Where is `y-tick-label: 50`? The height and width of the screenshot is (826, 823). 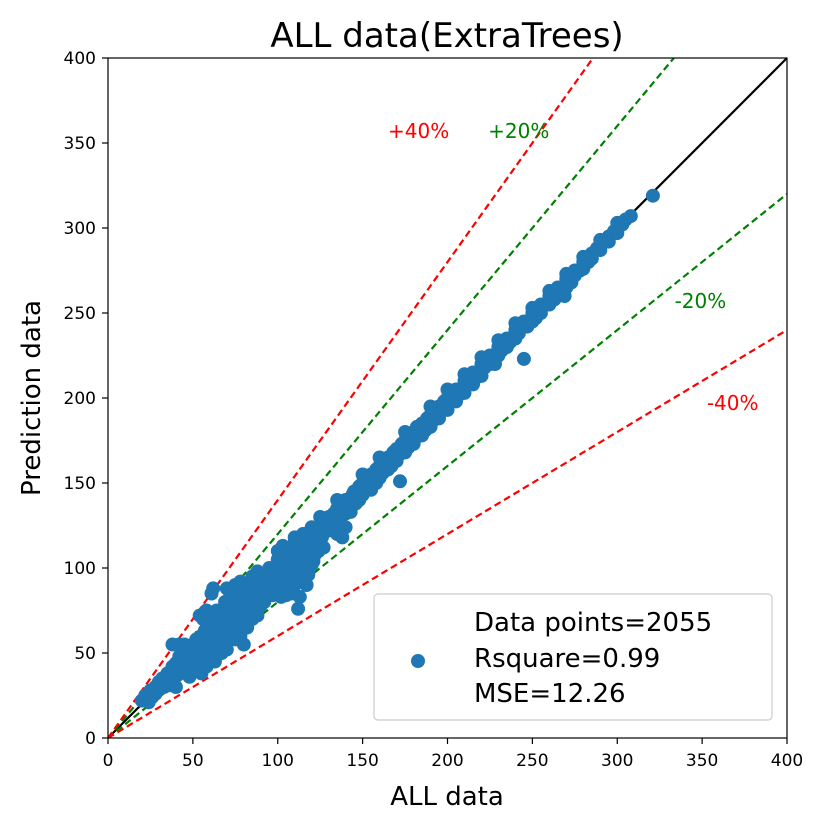 y-tick-label: 50 is located at coordinates (85, 654).